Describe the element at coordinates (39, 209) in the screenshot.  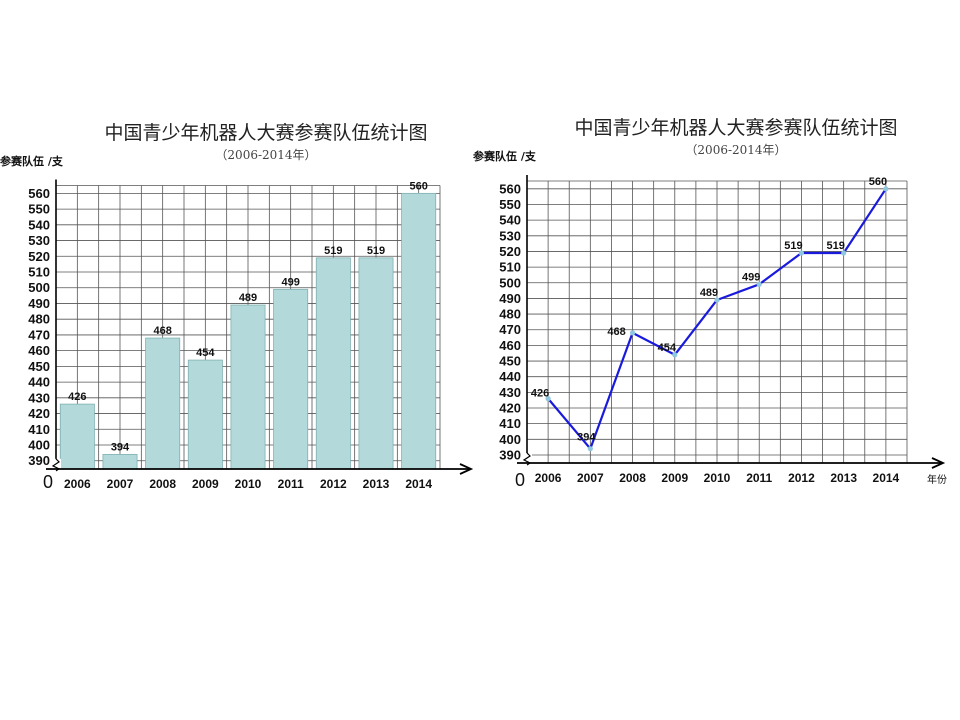
I see `y-tick-label: 550` at that location.